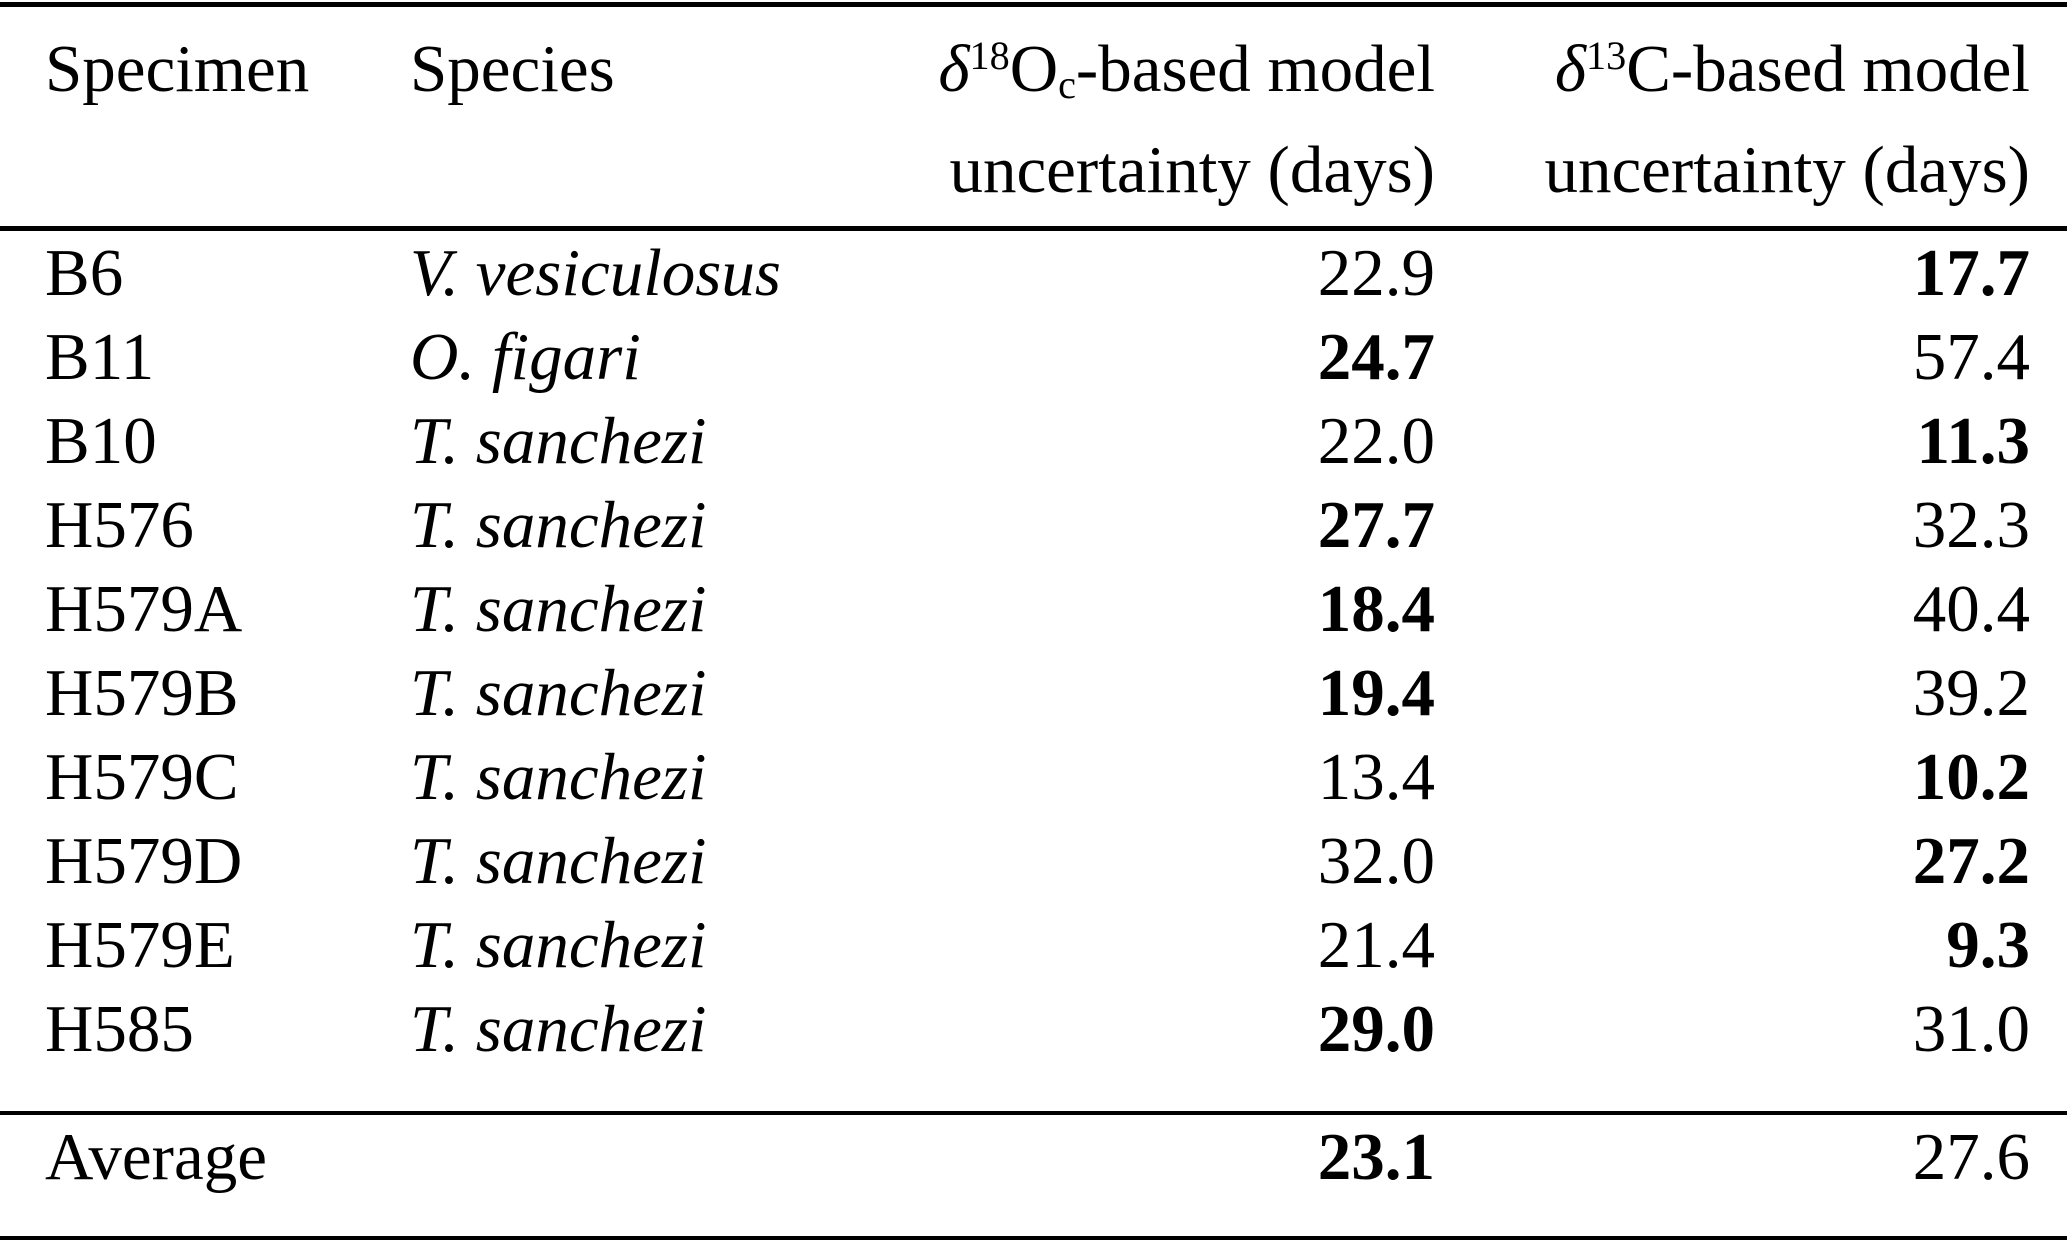 The height and width of the screenshot is (1240, 2067). What do you see at coordinates (1376, 945) in the screenshot?
I see `o18-uncertainty-cell: 21.4` at bounding box center [1376, 945].